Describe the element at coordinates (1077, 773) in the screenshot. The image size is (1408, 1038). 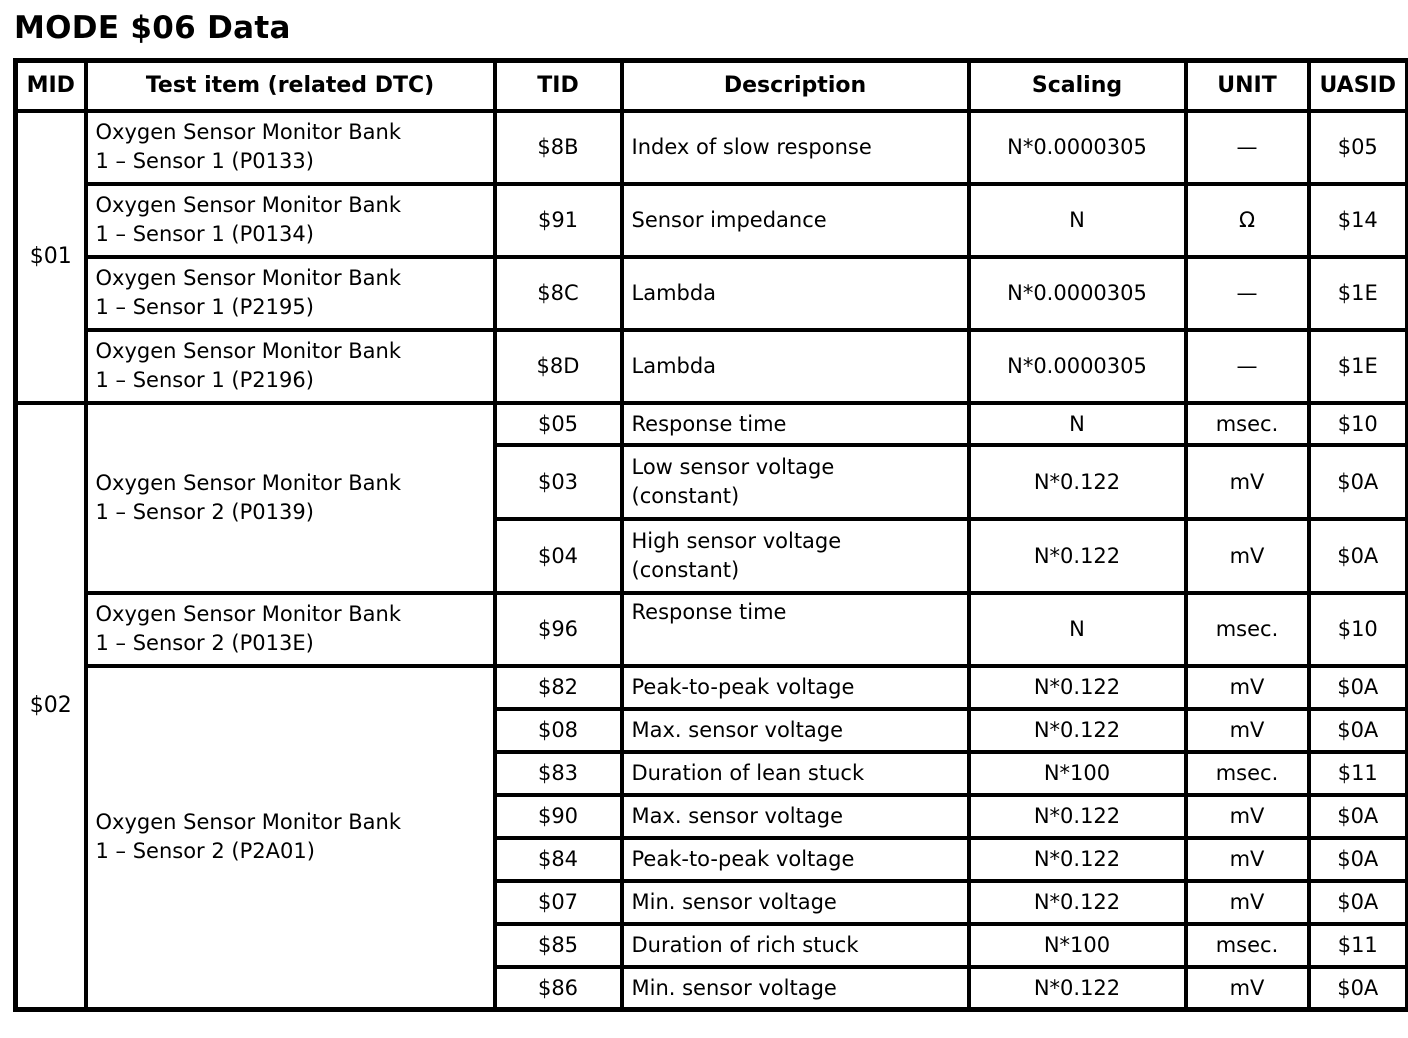
I see `scaling-cell: N*100` at that location.